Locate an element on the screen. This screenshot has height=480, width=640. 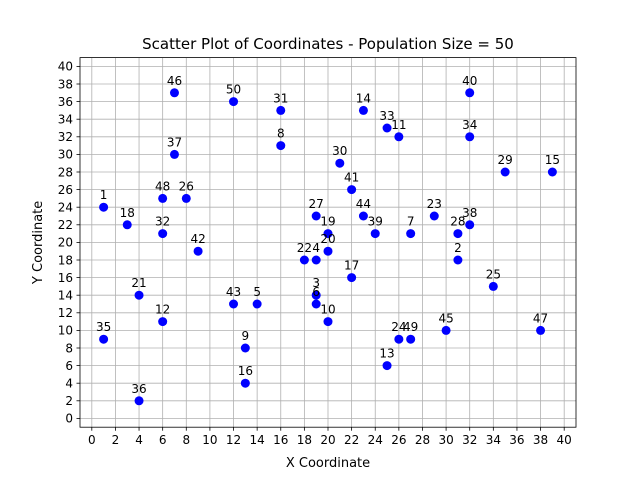
x-tick-label: 16 is located at coordinates (280, 440).